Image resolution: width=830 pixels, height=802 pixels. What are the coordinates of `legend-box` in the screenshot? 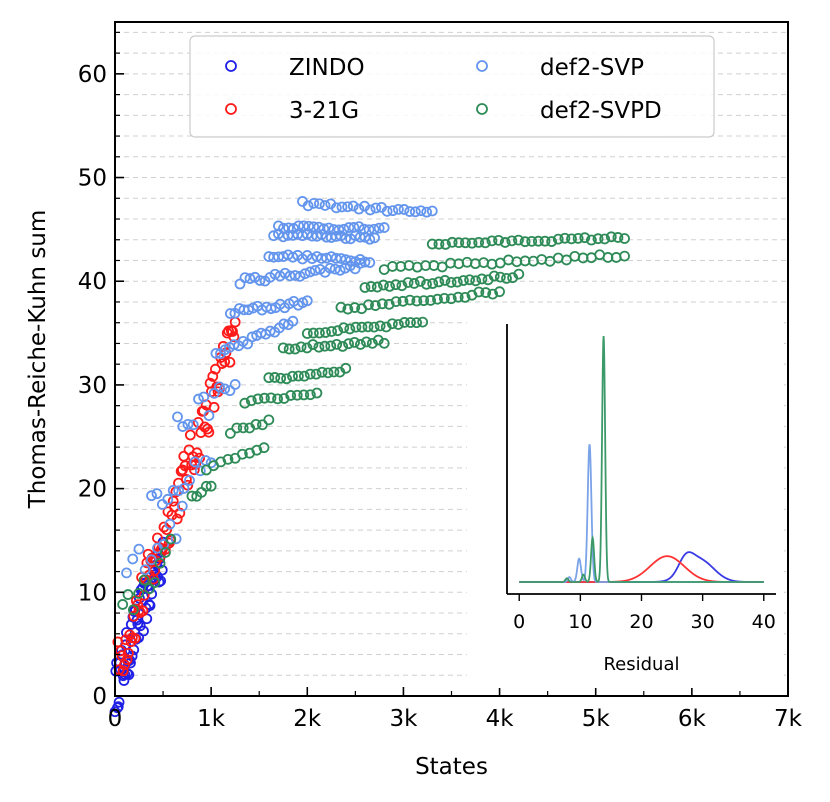 It's located at (452, 86).